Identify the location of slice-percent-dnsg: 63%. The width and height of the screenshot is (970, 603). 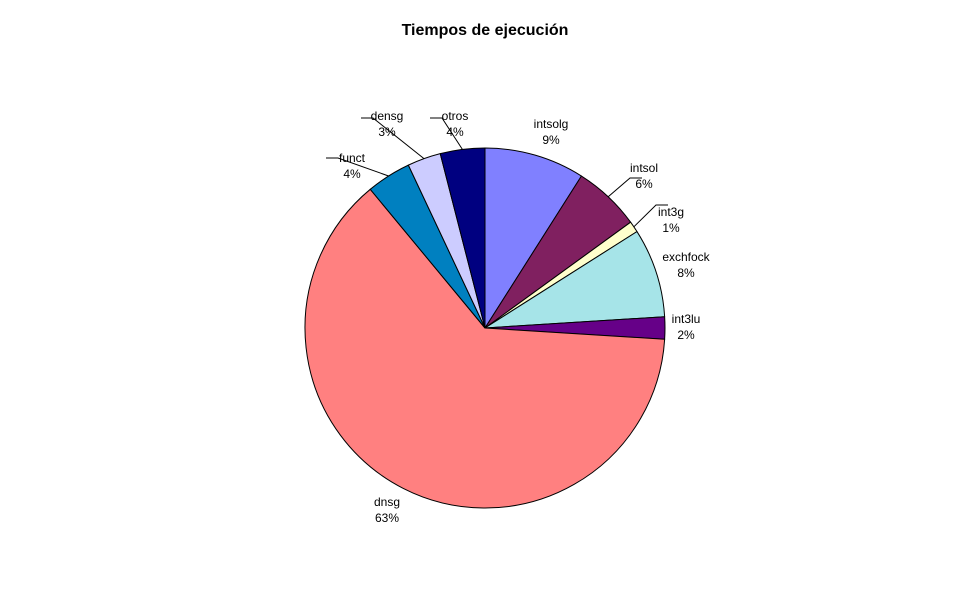
(387, 518).